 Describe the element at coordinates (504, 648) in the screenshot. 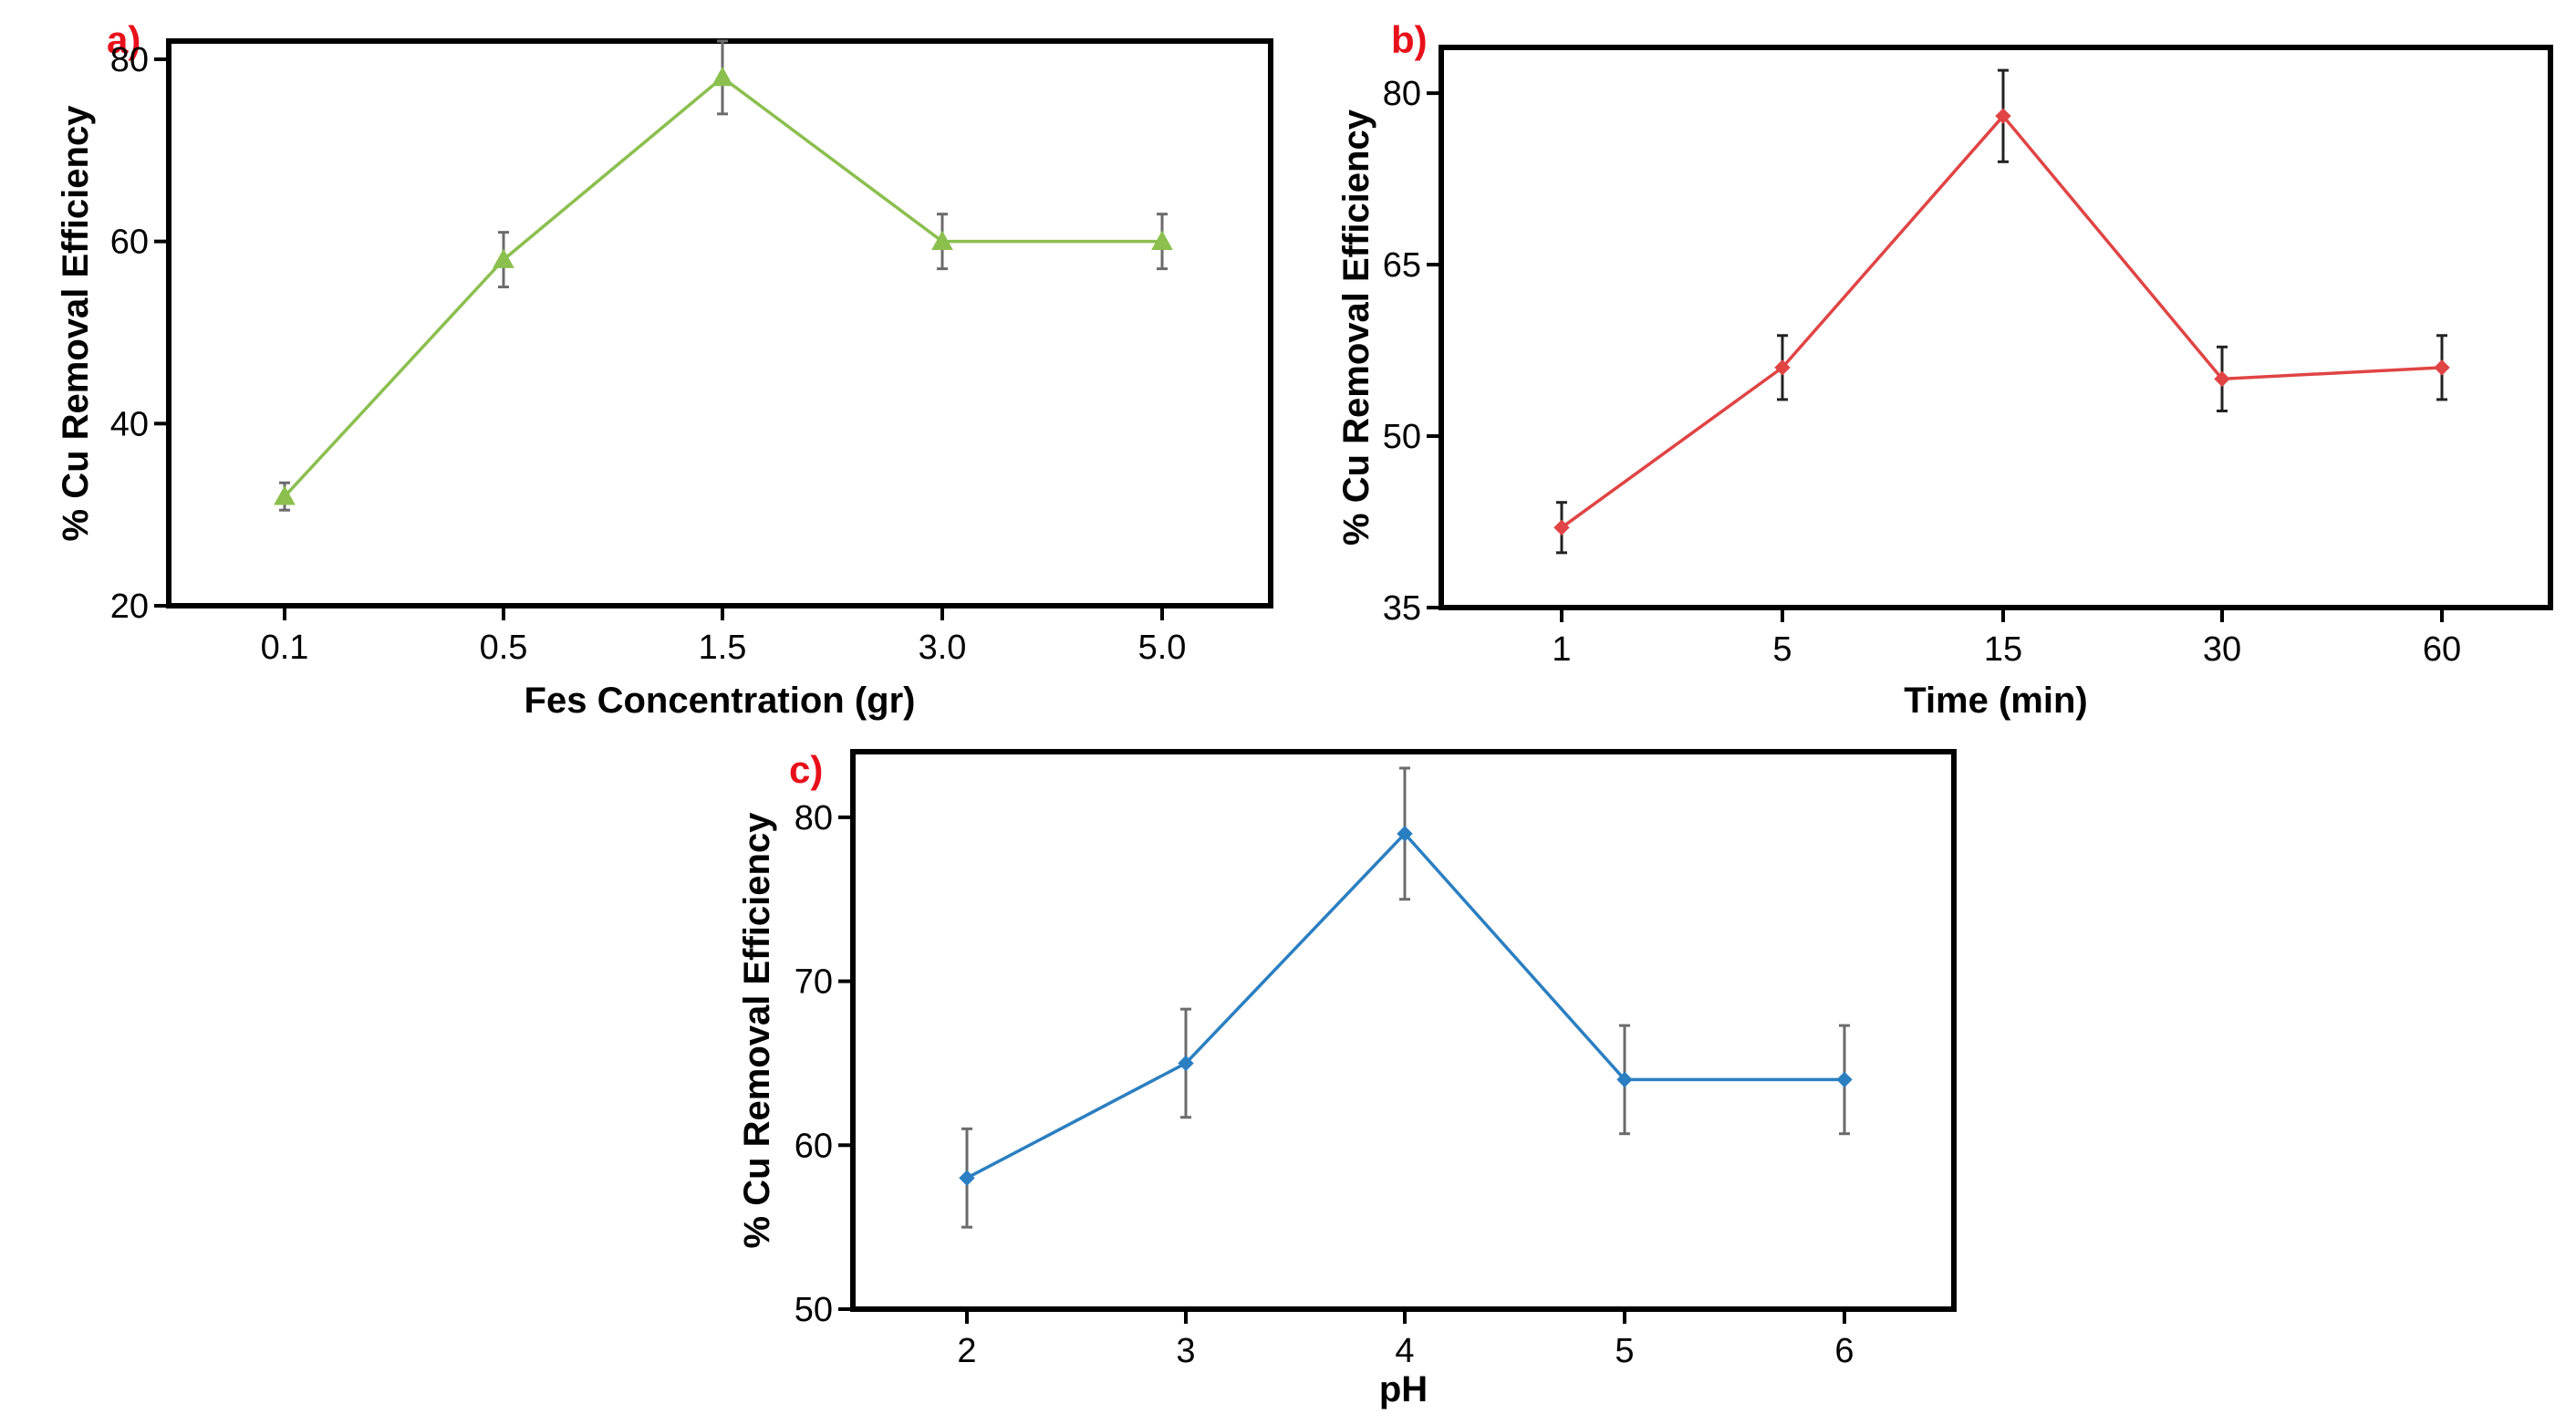

I see `x-tick-label: 0.5` at that location.